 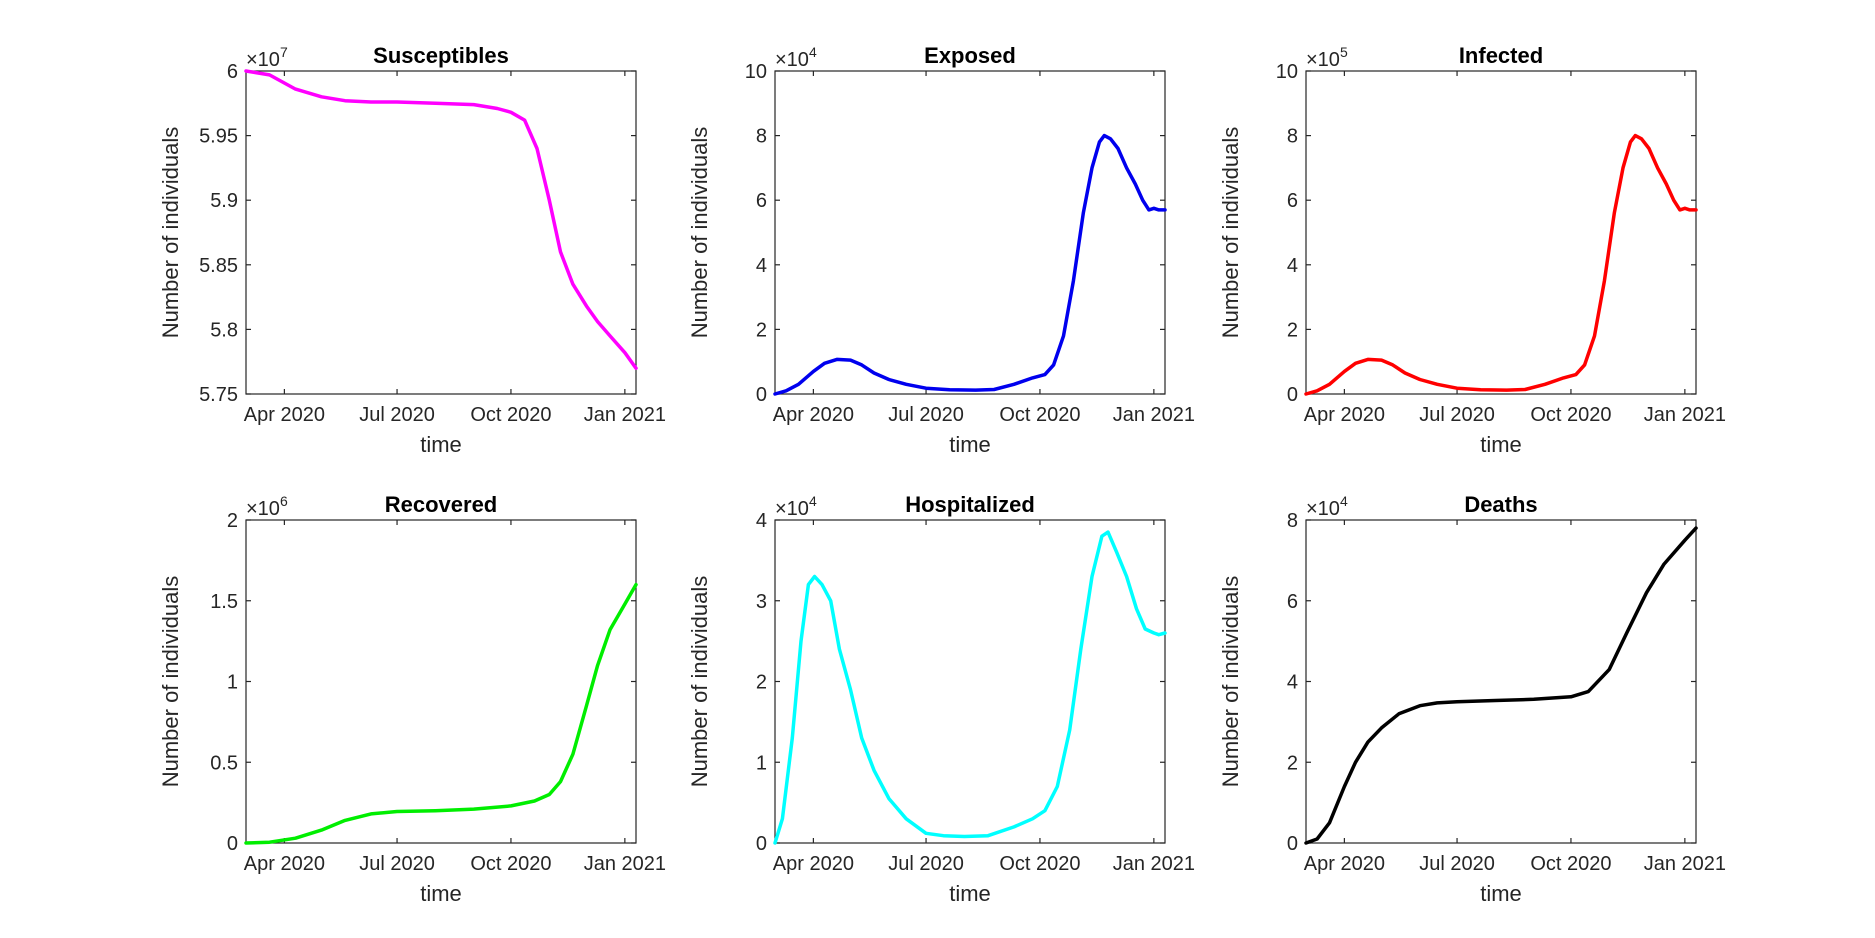 What do you see at coordinates (970, 687) in the screenshot?
I see `series-line-hospitalized` at bounding box center [970, 687].